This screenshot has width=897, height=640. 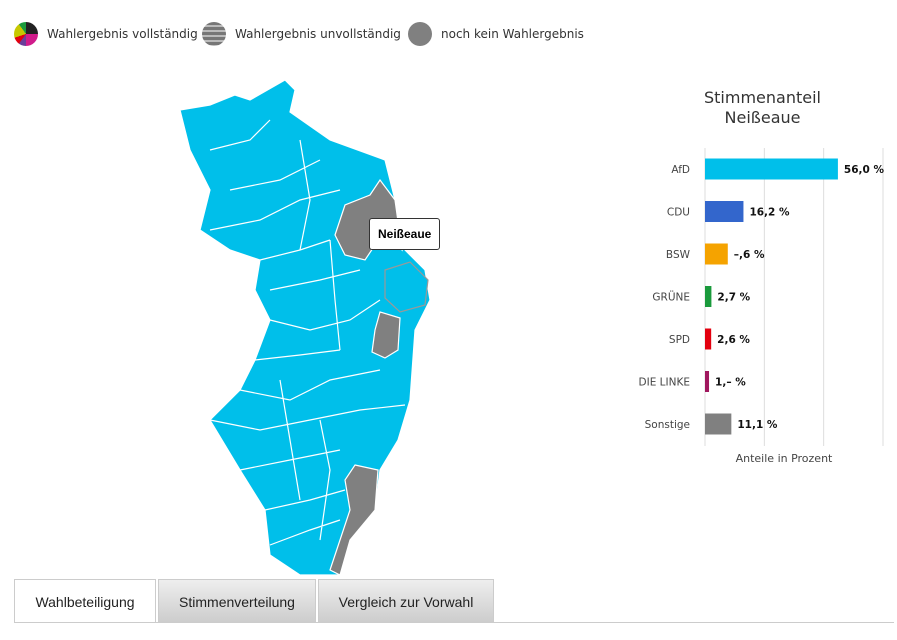 I want to click on legend-item: Wahlergebnis vollständig, so click(x=106, y=34).